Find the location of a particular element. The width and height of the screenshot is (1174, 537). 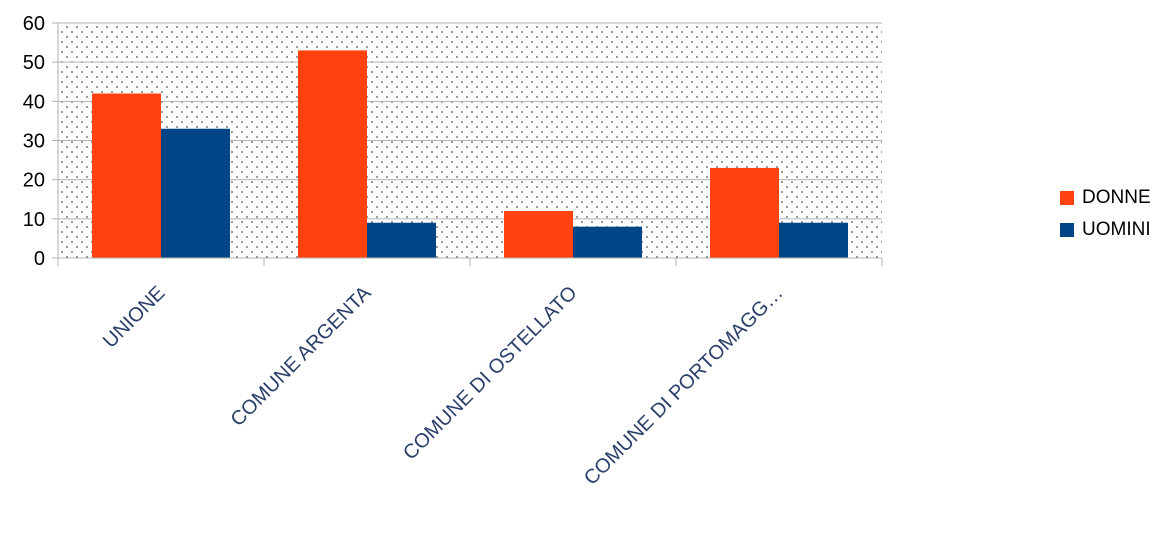

legend-swatch-uomini is located at coordinates (1067, 230).